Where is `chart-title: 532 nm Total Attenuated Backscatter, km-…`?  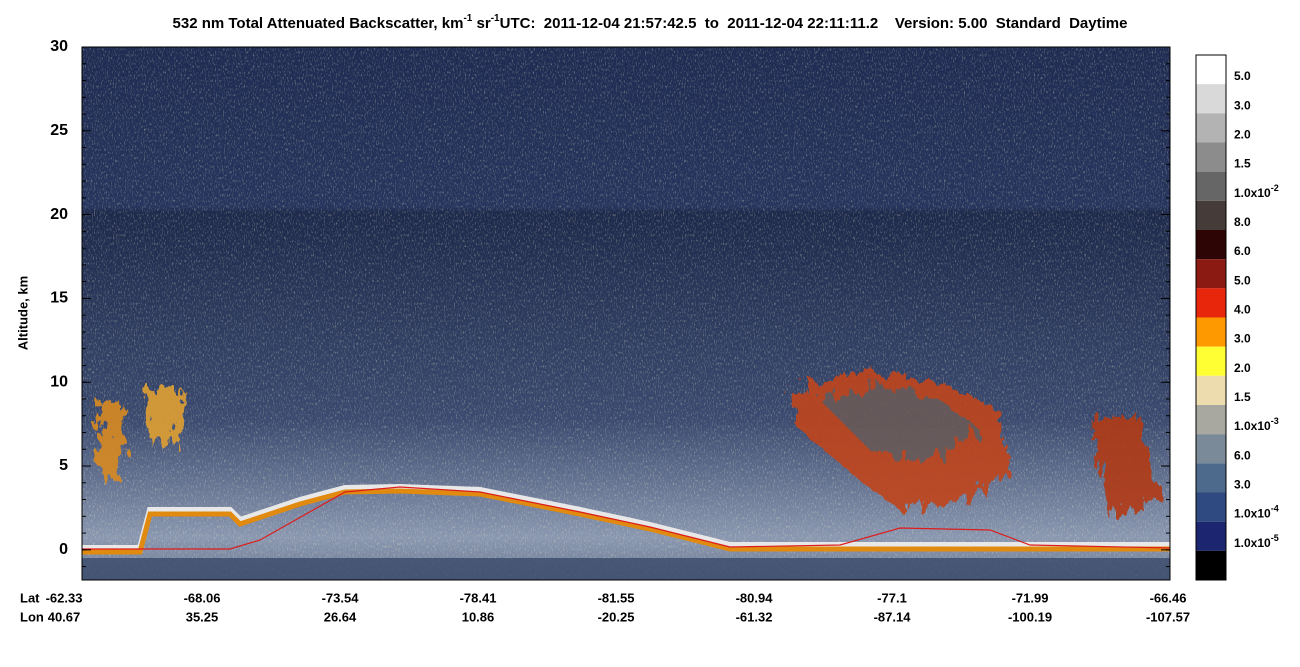 chart-title: 532 nm Total Attenuated Backscatter, km-… is located at coordinates (650, 22).